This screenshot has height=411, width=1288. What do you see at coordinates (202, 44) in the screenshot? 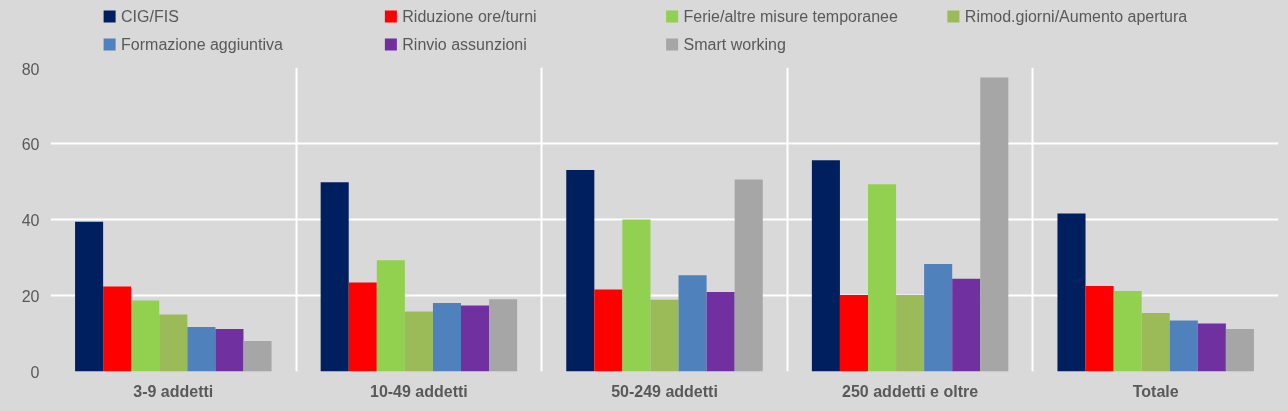
I see `legend-label: Formazione aggiuntiva` at bounding box center [202, 44].